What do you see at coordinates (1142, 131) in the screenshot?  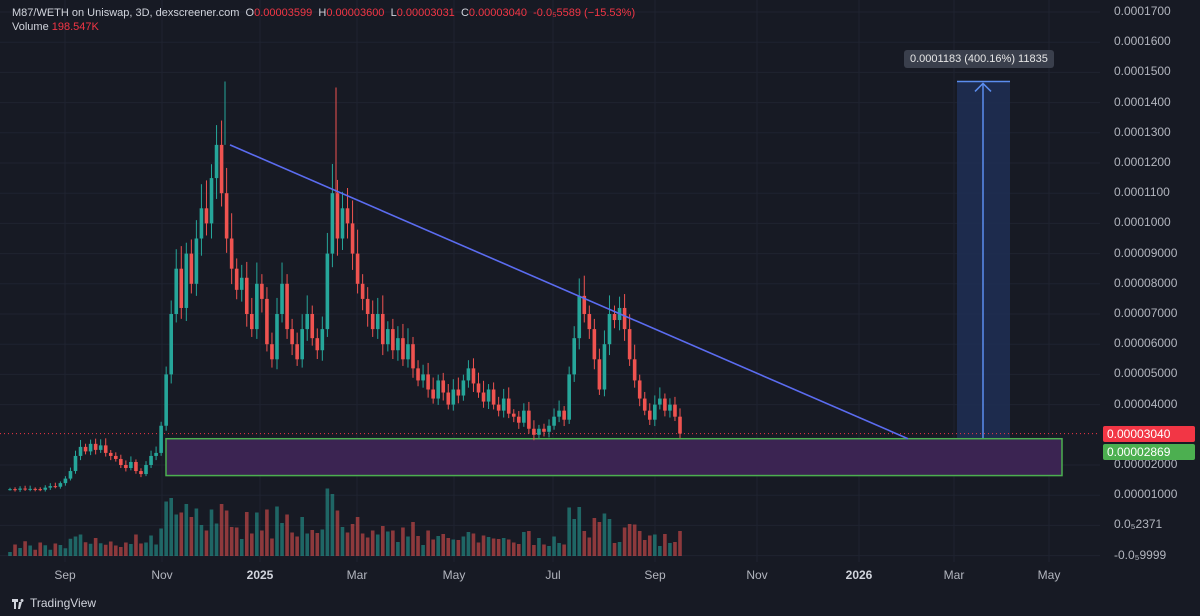 I see `price-axis-label: 0.0001300` at bounding box center [1142, 131].